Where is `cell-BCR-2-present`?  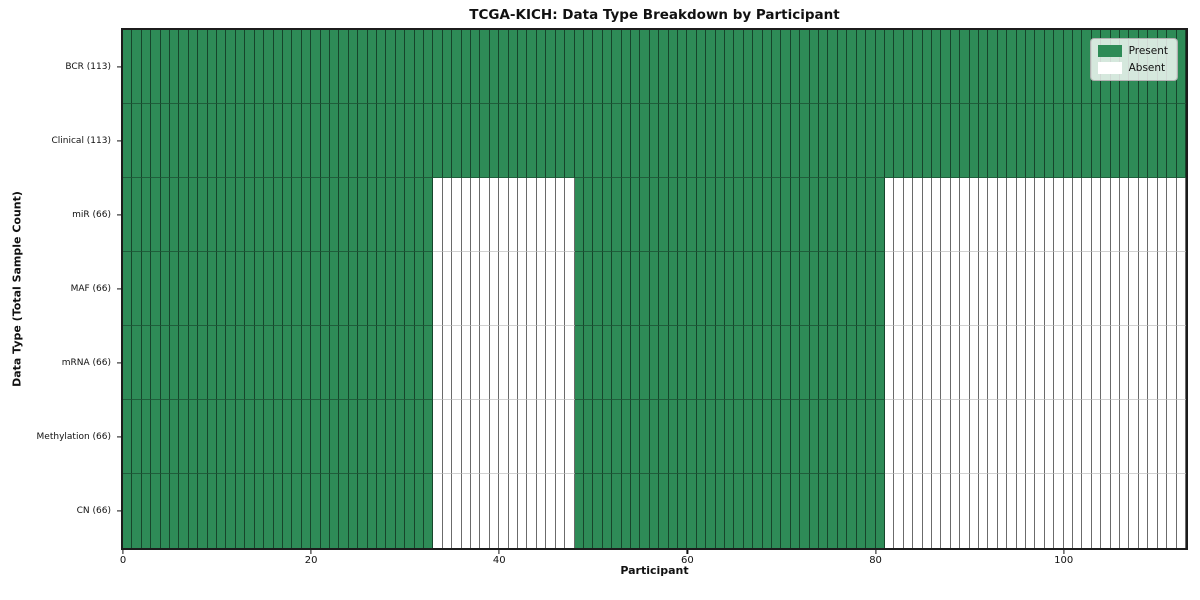
cell-BCR-2-present is located at coordinates (146, 67).